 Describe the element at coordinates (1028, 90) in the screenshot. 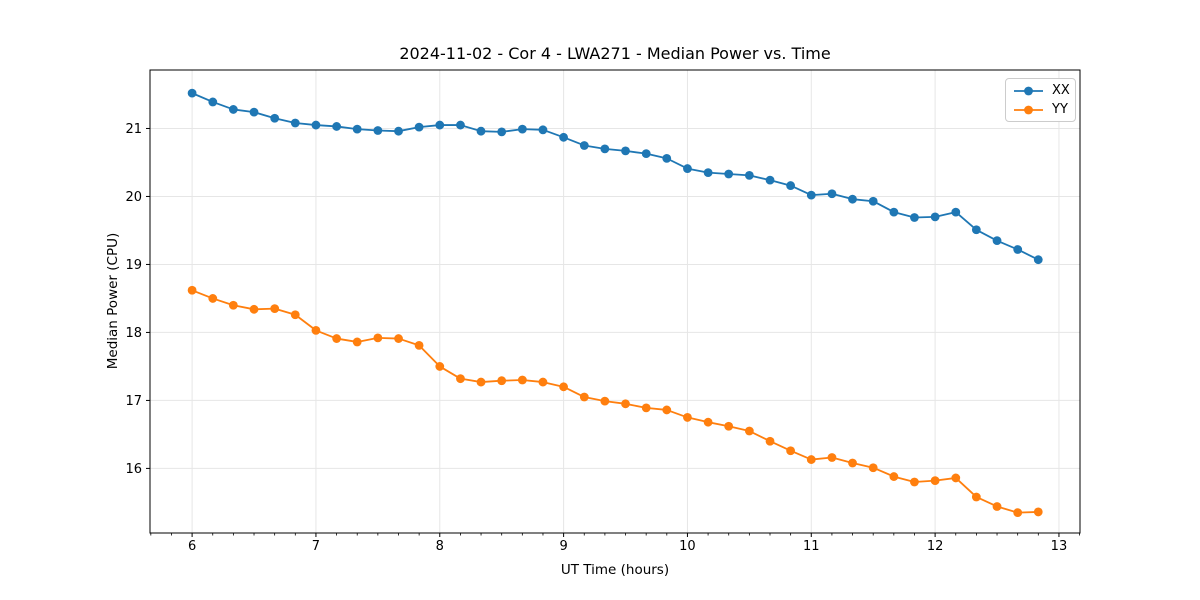

I see `legend-line-marker-xx-icon` at that location.